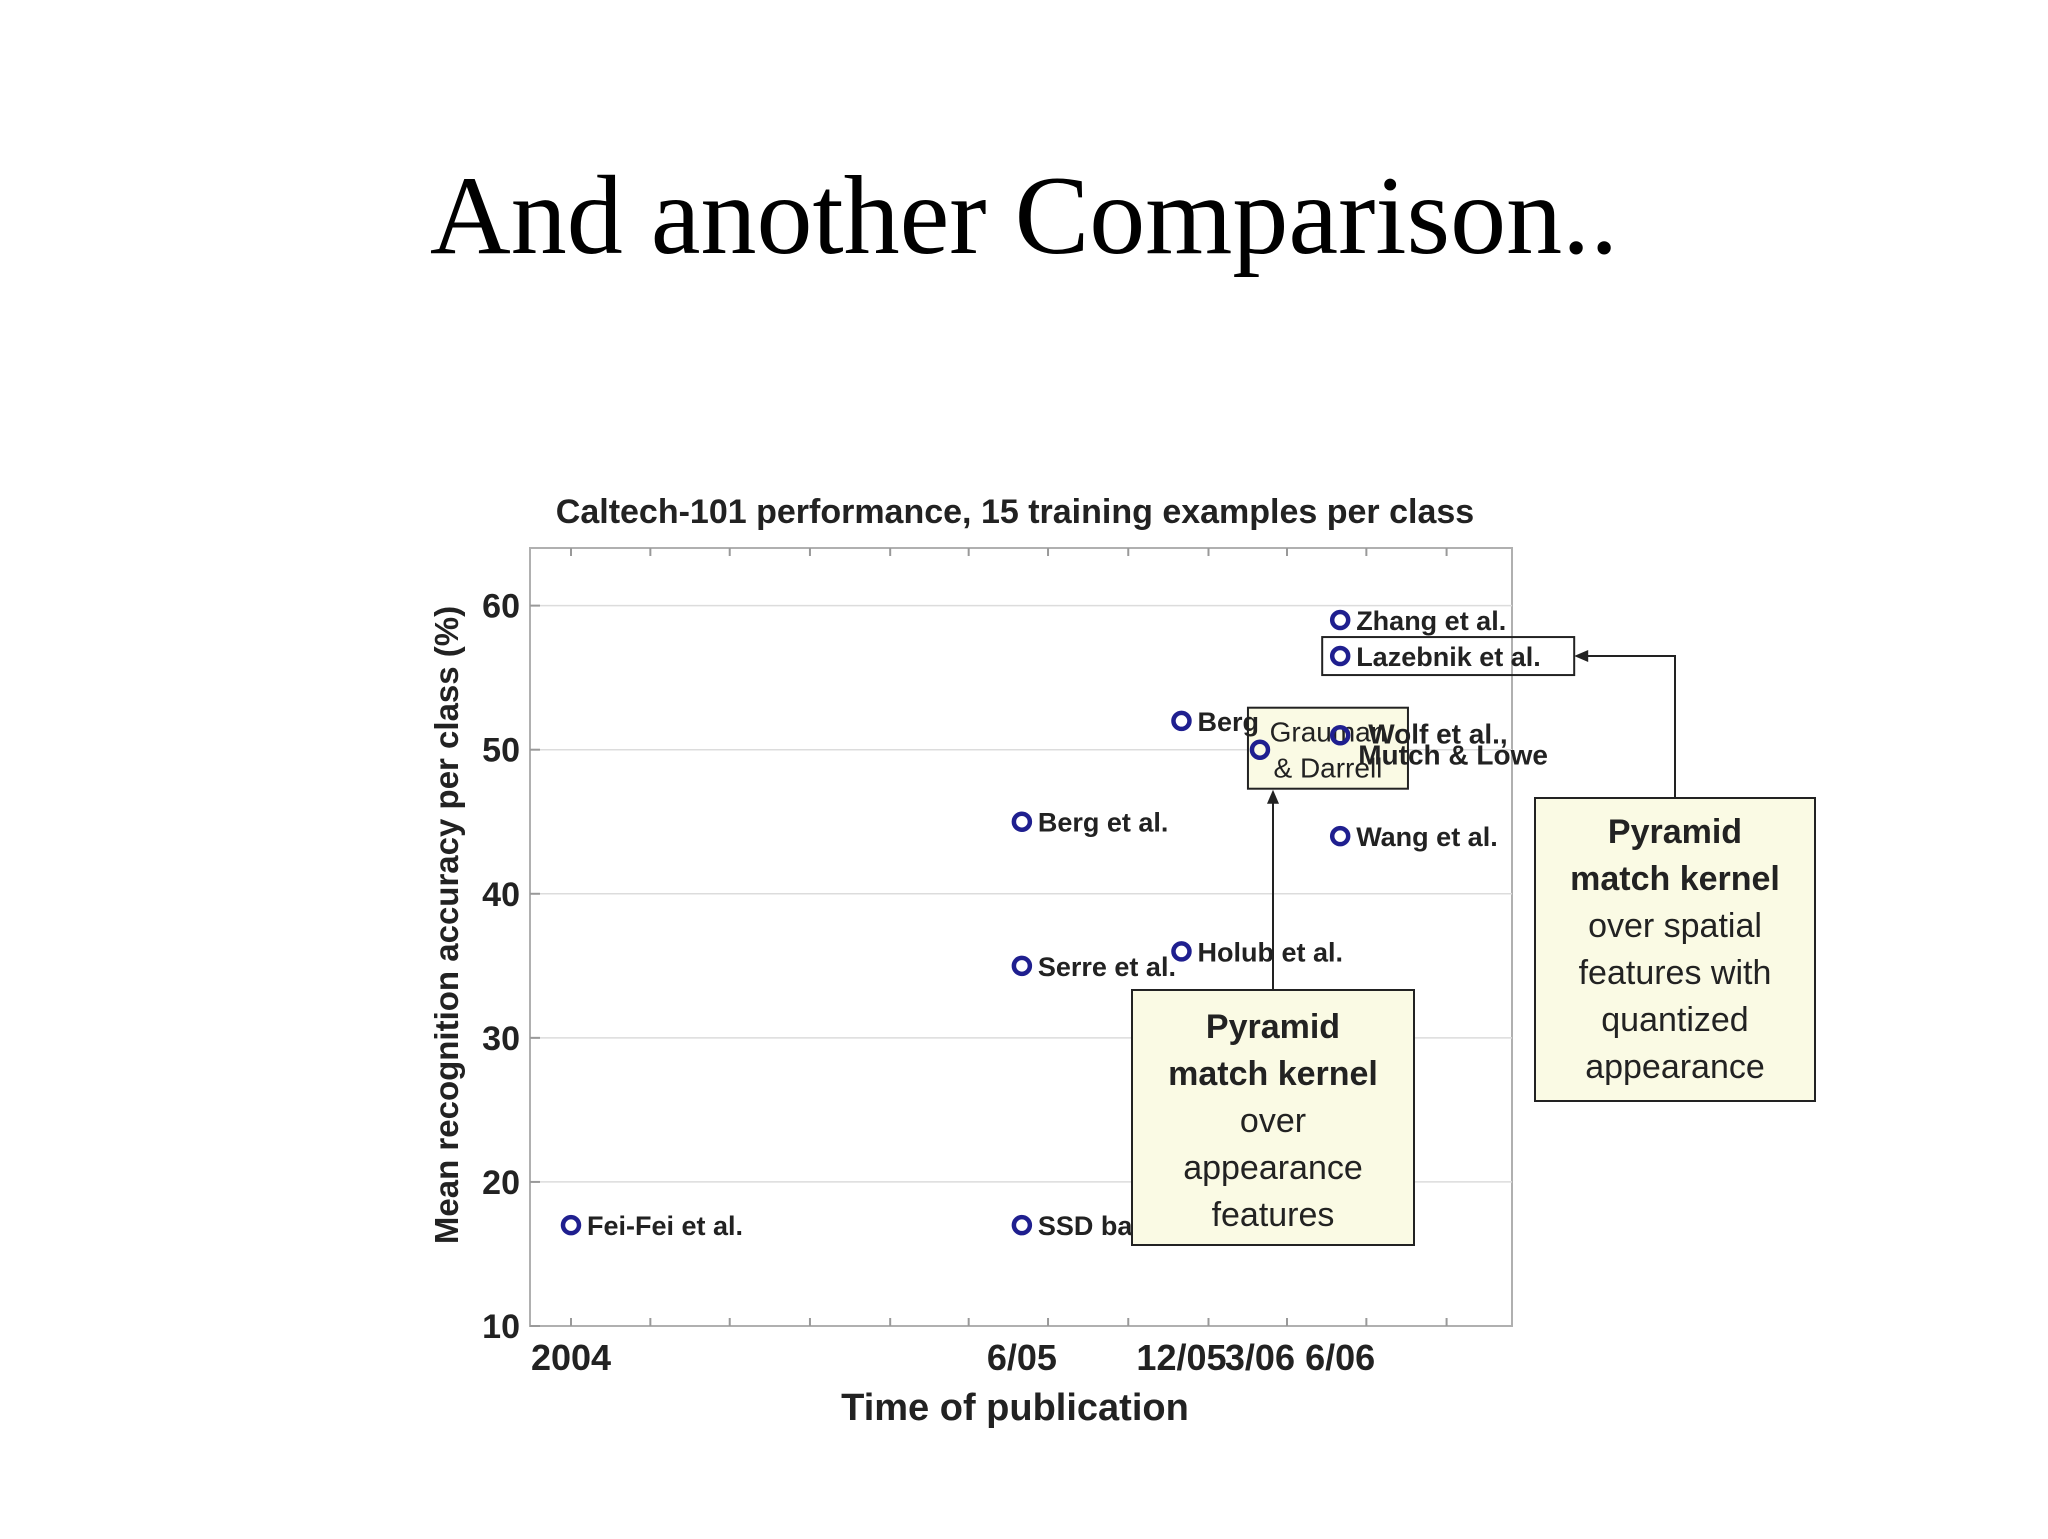 Image resolution: width=2048 pixels, height=1539 pixels. I want to click on point-label-10: Wang et al., so click(1427, 837).